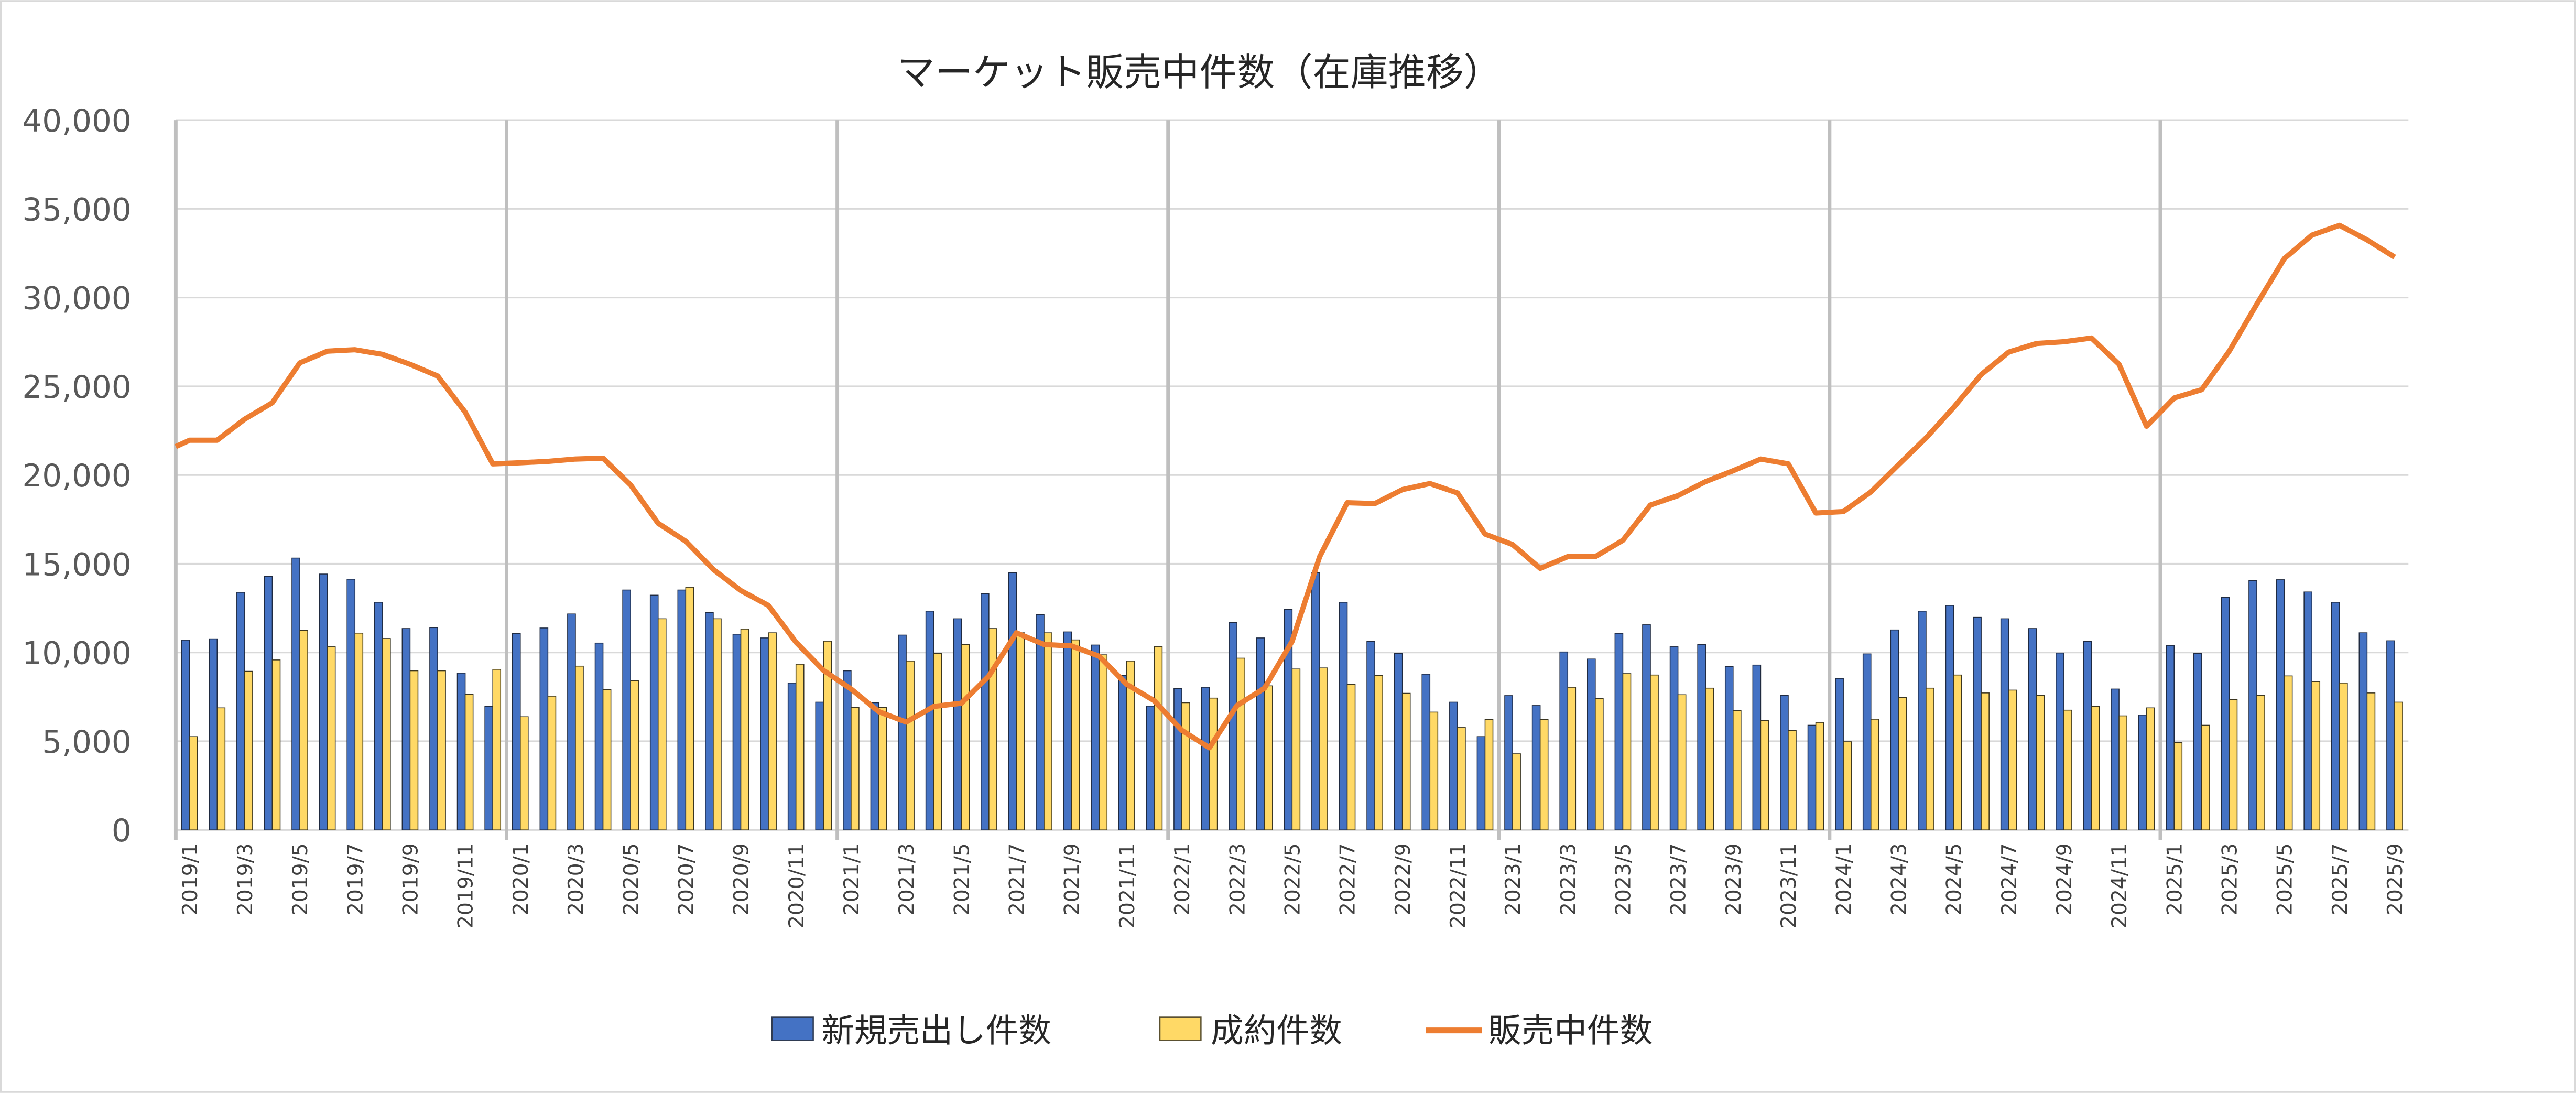 The height and width of the screenshot is (1093, 2576). I want to click on x-tick-label: 2025/1, so click(2175, 879).